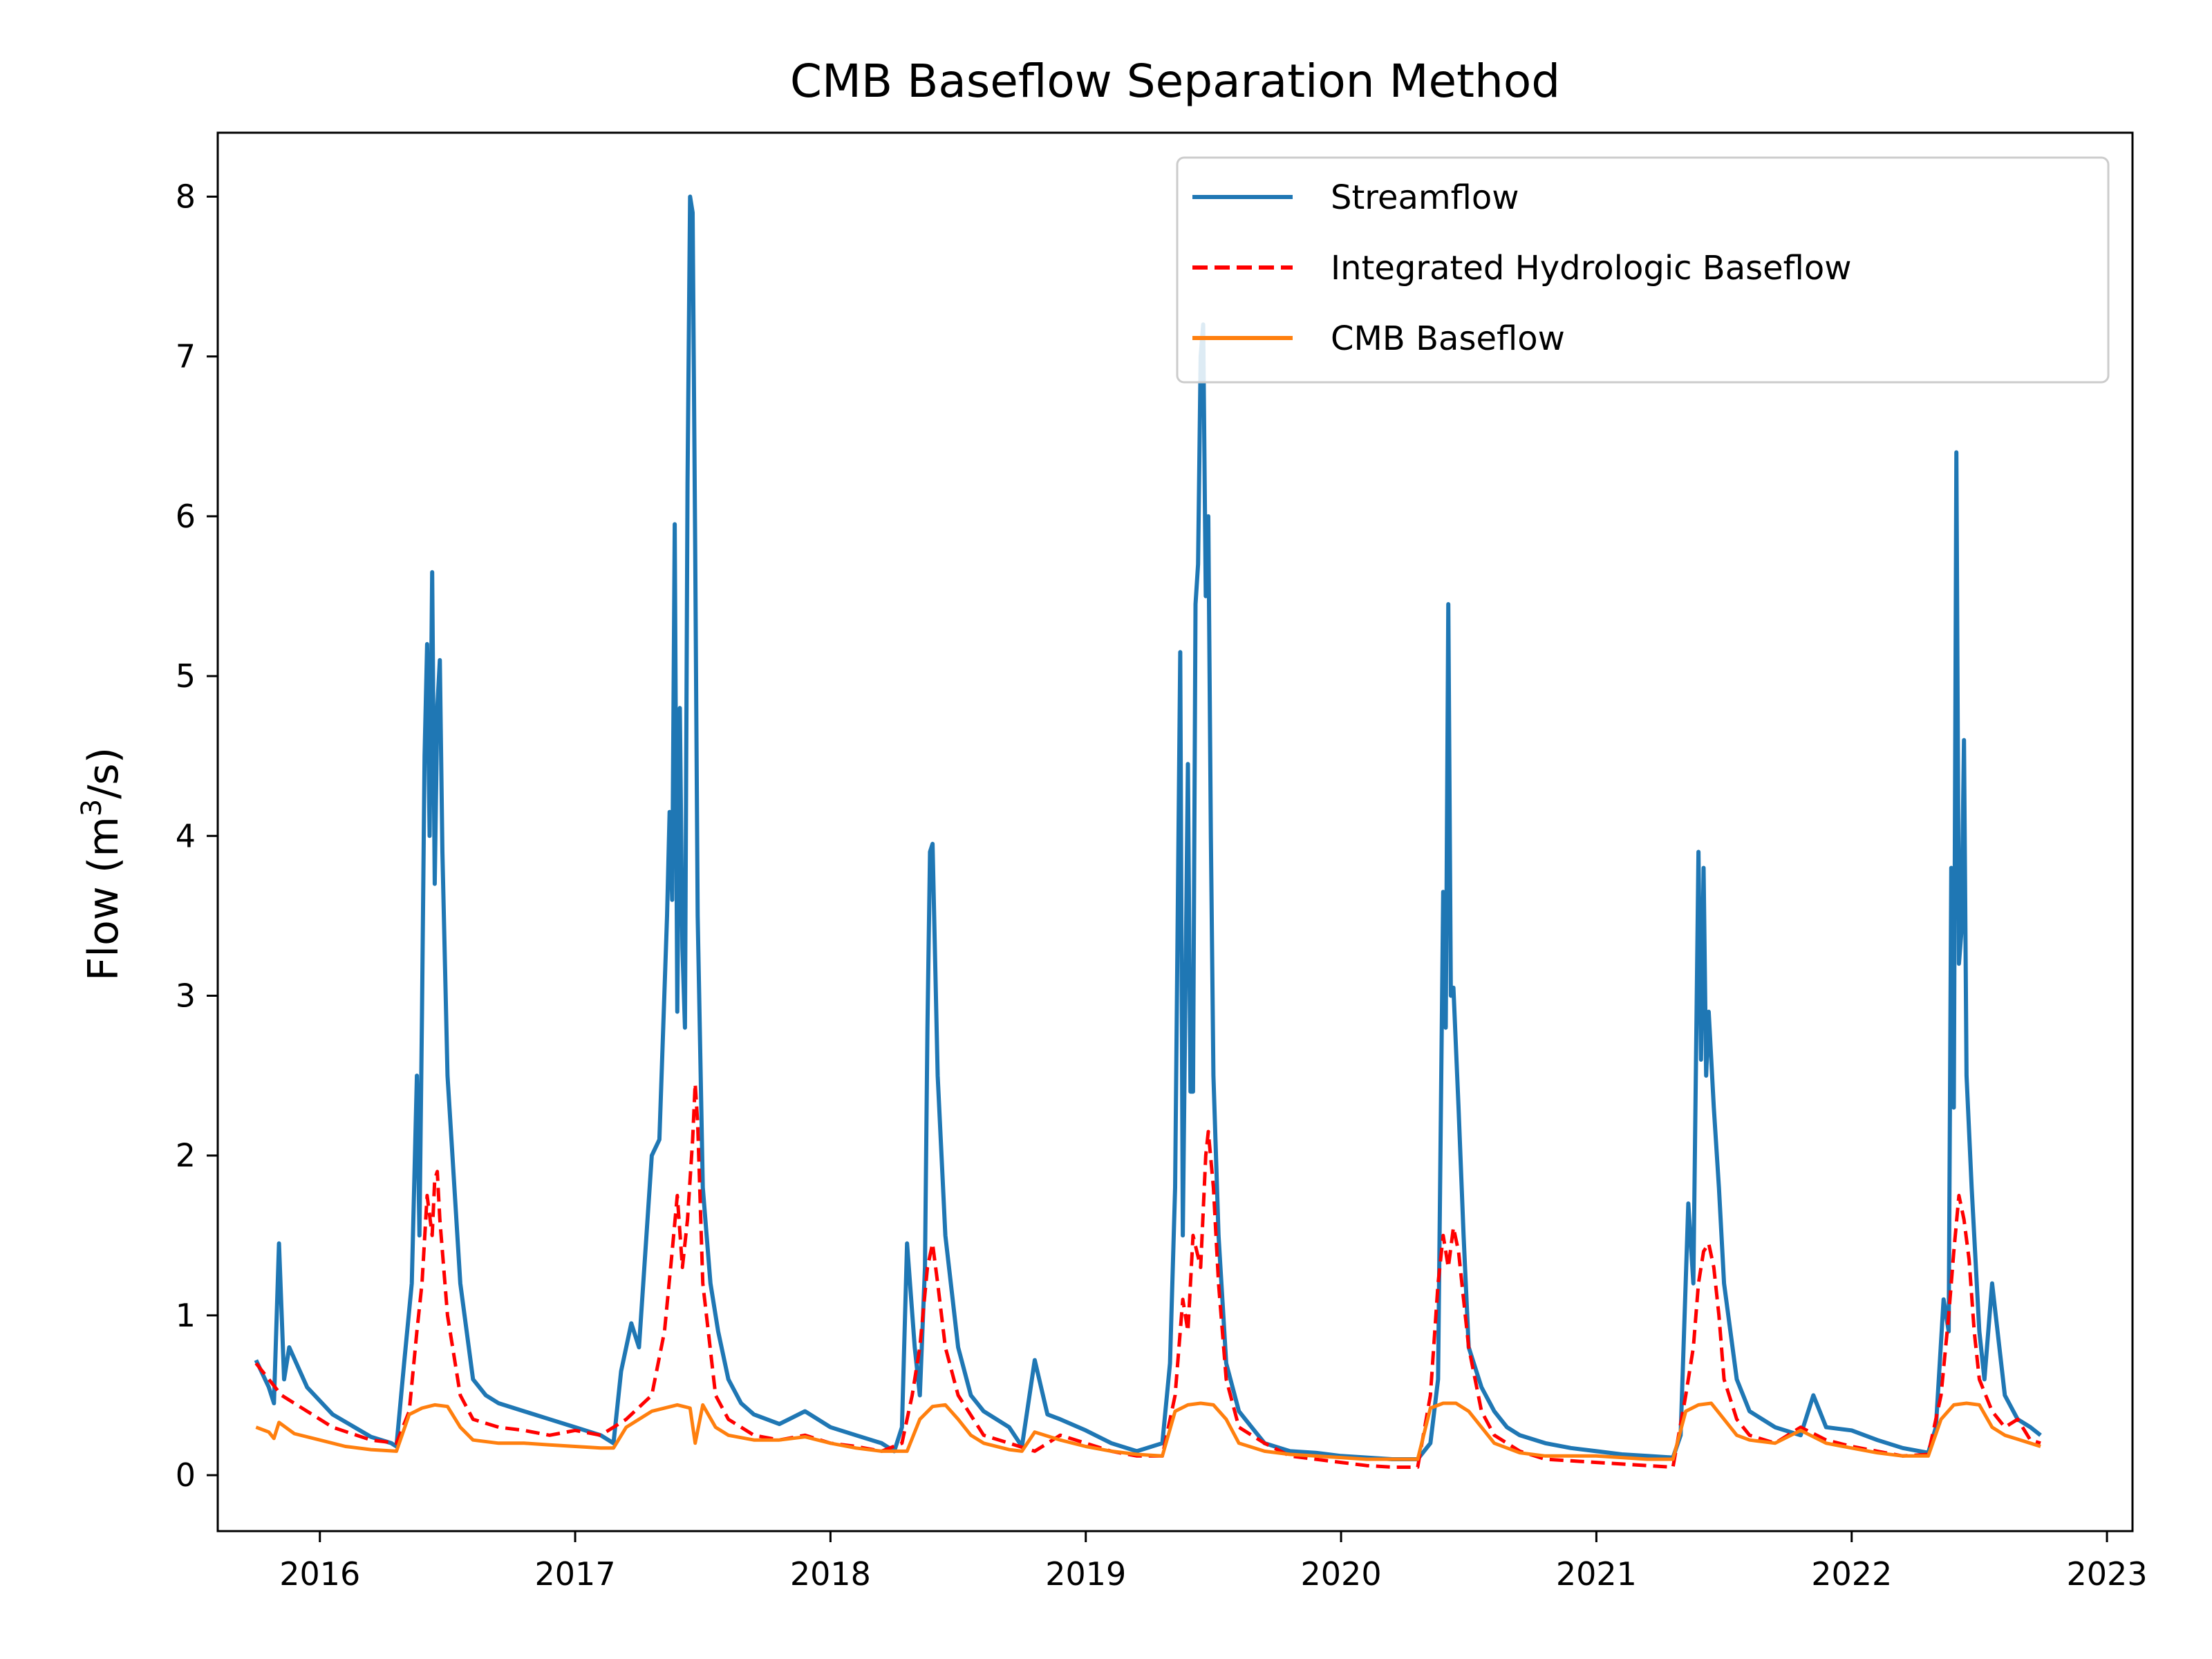 This screenshot has height=1659, width=2212. Describe the element at coordinates (575, 1574) in the screenshot. I see `x-tick-label: 2017` at that location.